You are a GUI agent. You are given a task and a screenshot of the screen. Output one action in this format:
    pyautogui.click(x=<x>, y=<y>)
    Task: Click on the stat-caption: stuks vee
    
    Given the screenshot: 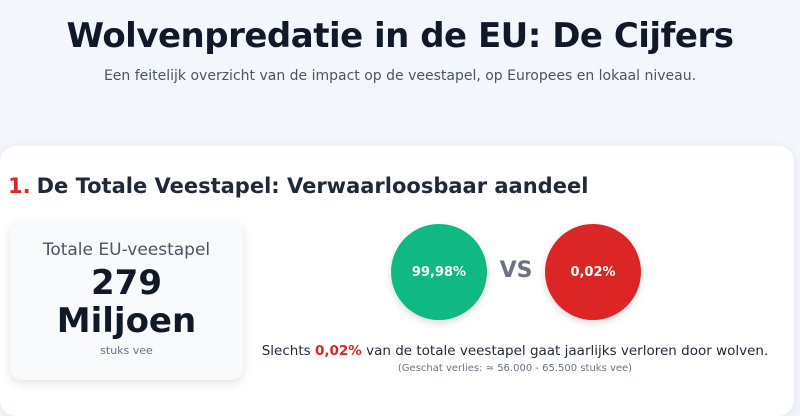 What is the action you would take?
    pyautogui.click(x=126, y=350)
    